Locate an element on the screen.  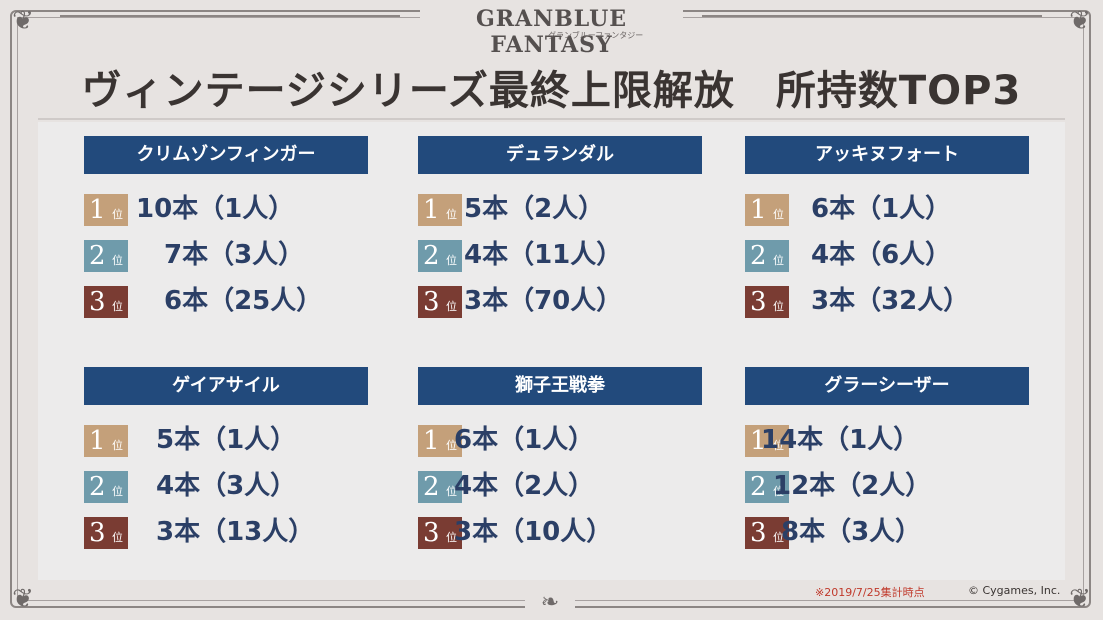
weapon-block: ゲイアサイル 1 位 5本（1人） 2 位 4本（3人） 3 位 3本（13人） is located at coordinates (204, 453).